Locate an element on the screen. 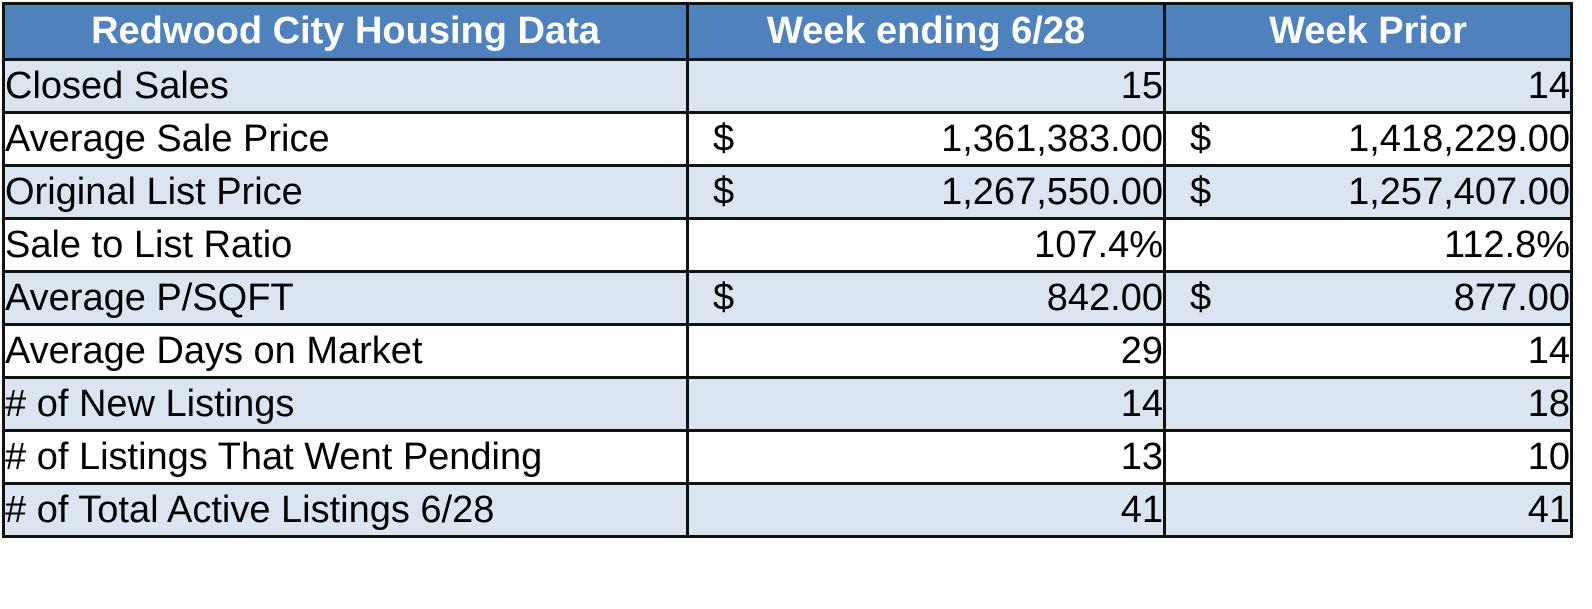 The width and height of the screenshot is (1592, 609). week-prior-value: $877.00 is located at coordinates (1368, 298).